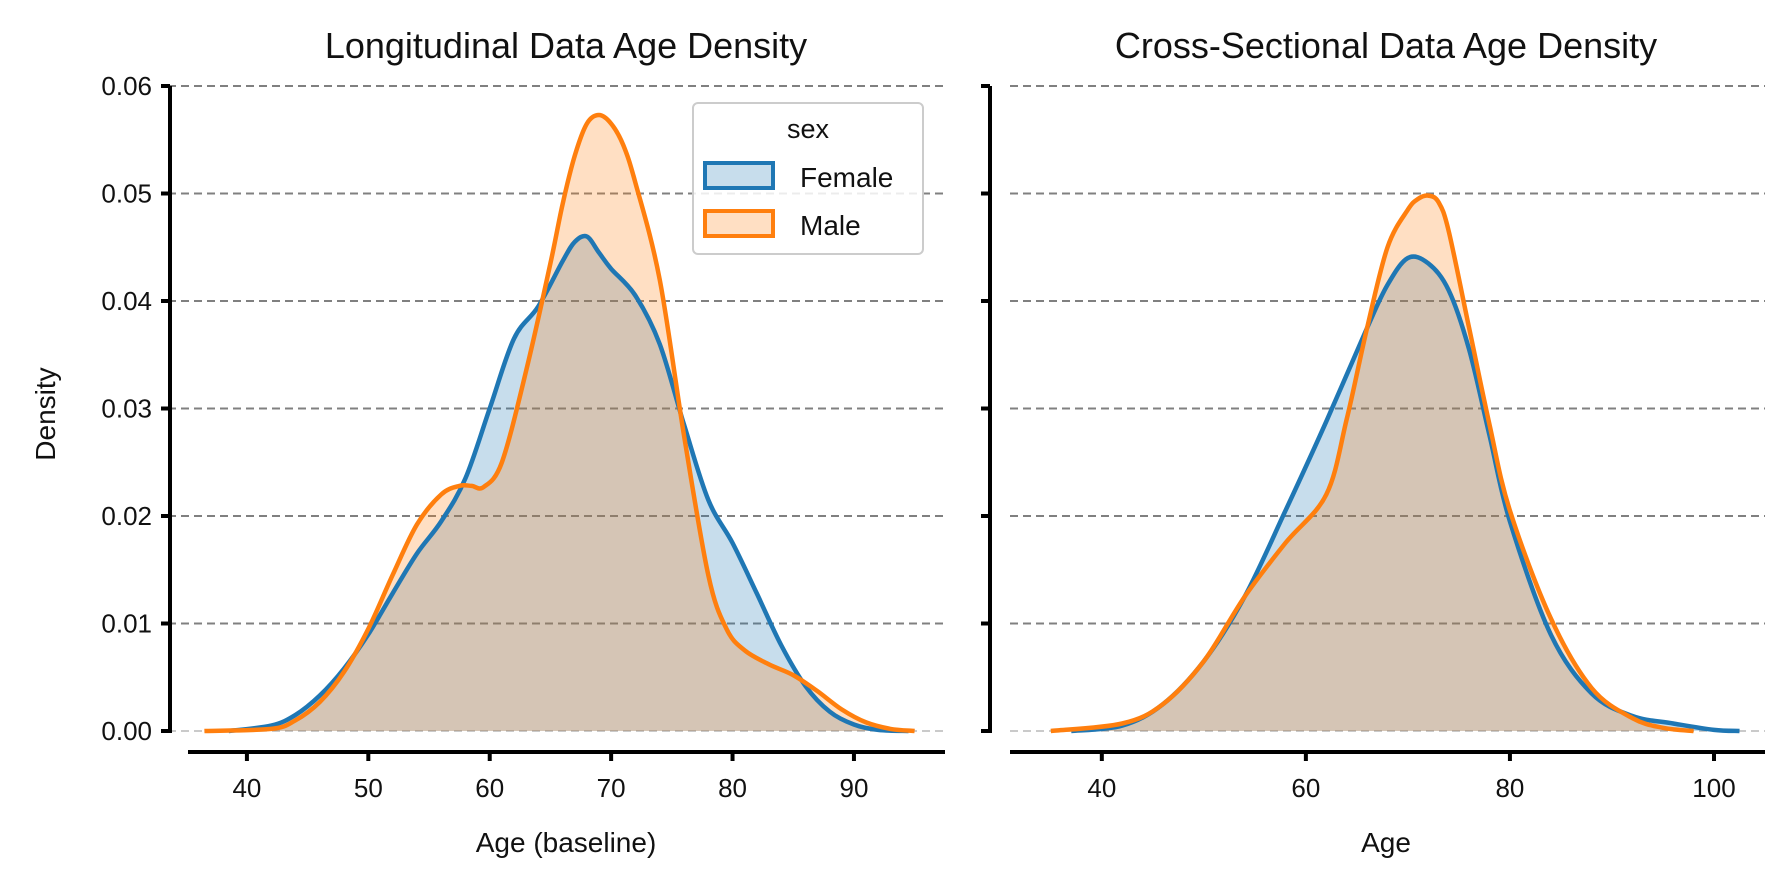  Describe the element at coordinates (368, 788) in the screenshot. I see `x-tick-label: 50` at that location.